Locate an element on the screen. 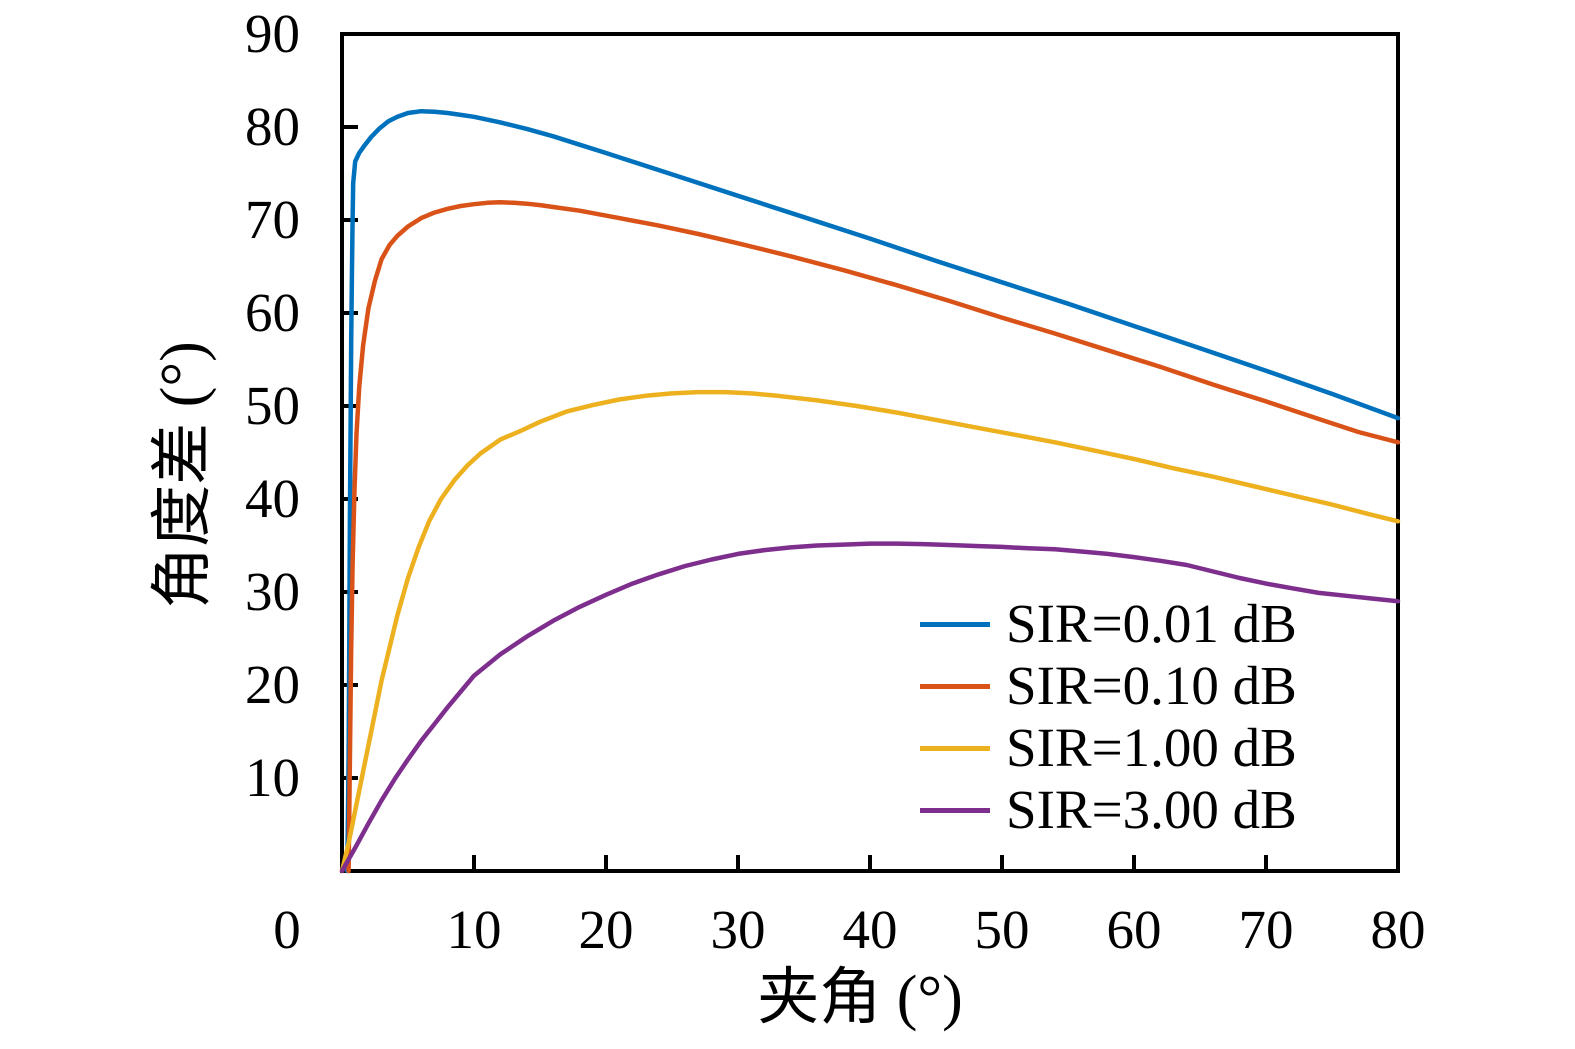 This screenshot has width=1575, height=1049. y-tick-label: 30 is located at coordinates (272, 591).